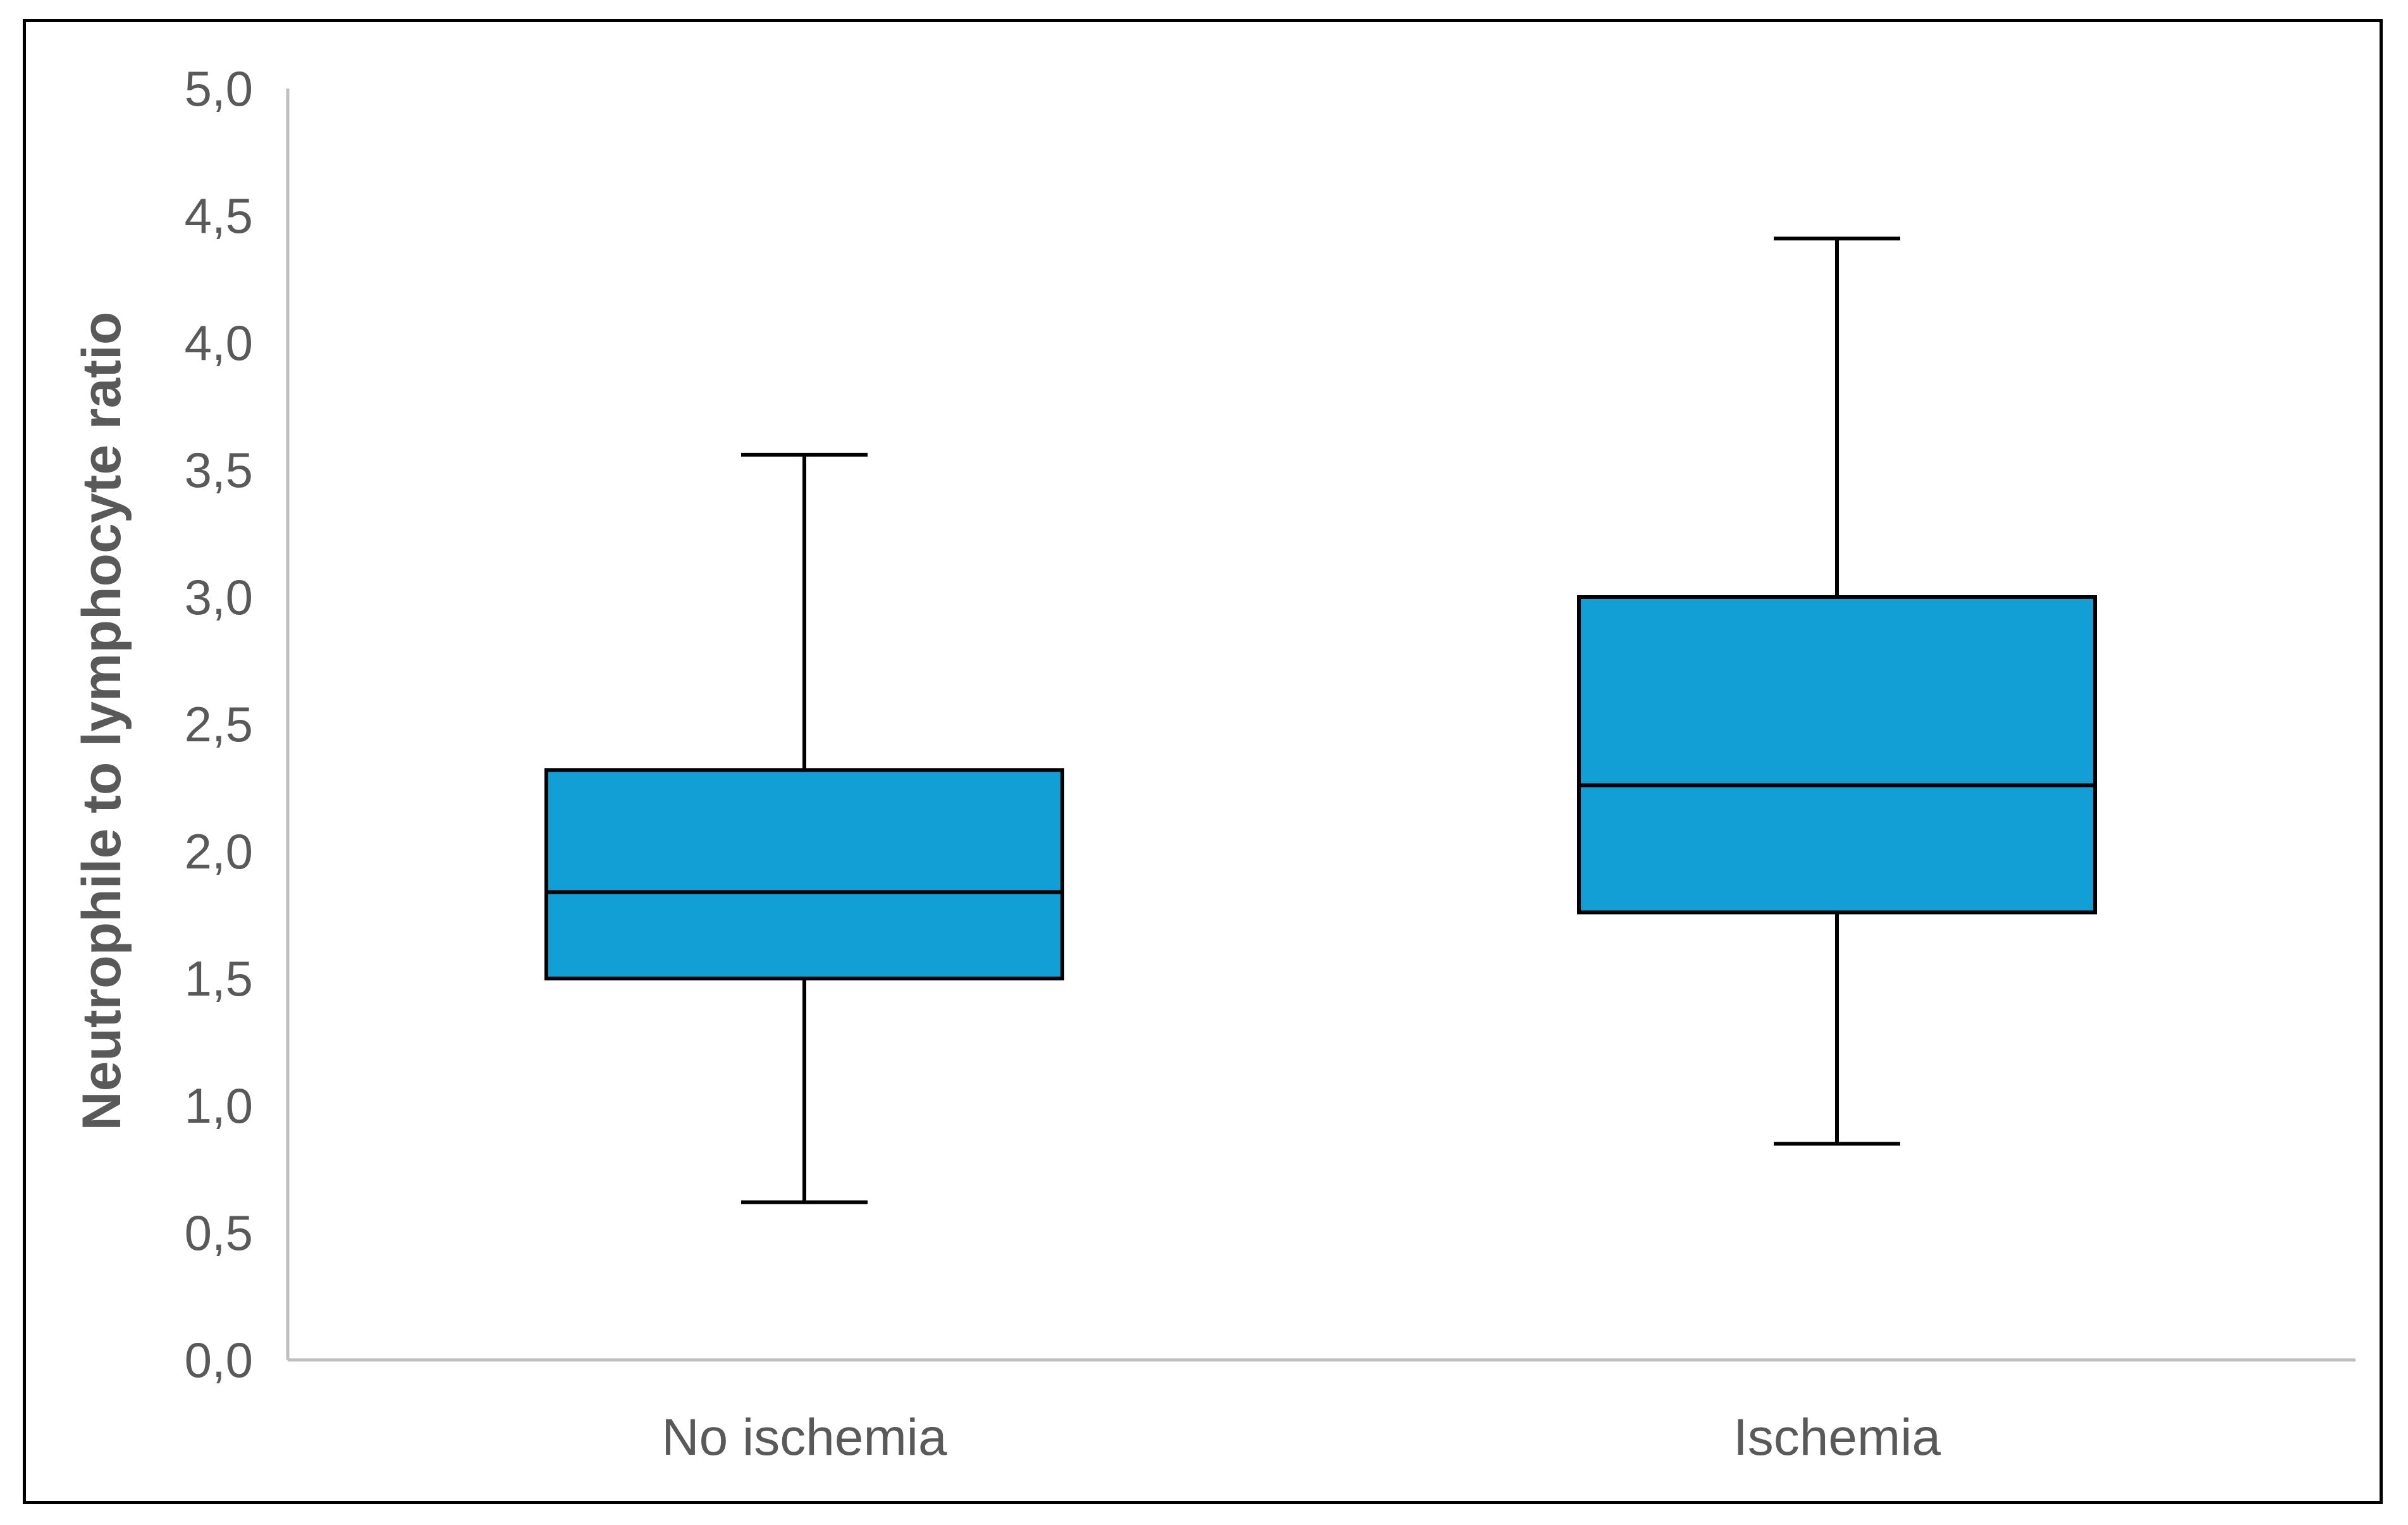 This screenshot has height=1525, width=2408. What do you see at coordinates (219, 343) in the screenshot?
I see `y-tick-label: 4,0` at bounding box center [219, 343].